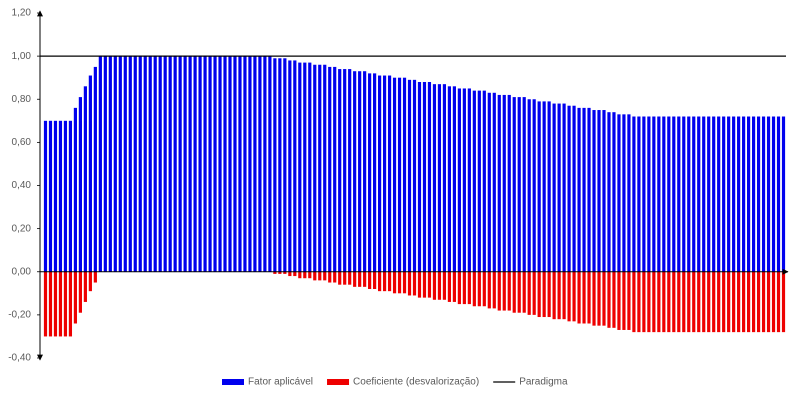 Image resolution: width=800 pixels, height=400 pixels. I want to click on y-tick-label: 0,00, so click(22, 271).